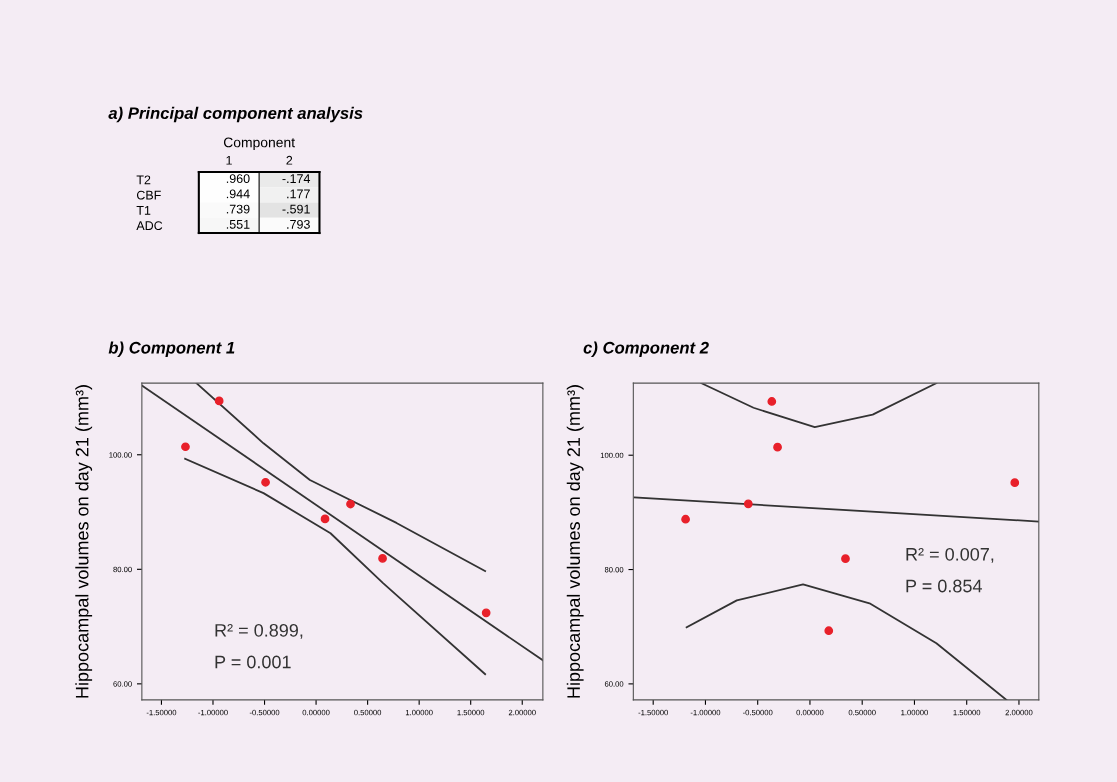 The width and height of the screenshot is (1117, 782). Describe the element at coordinates (259, 144) in the screenshot. I see `x-axis-title: Component` at that location.